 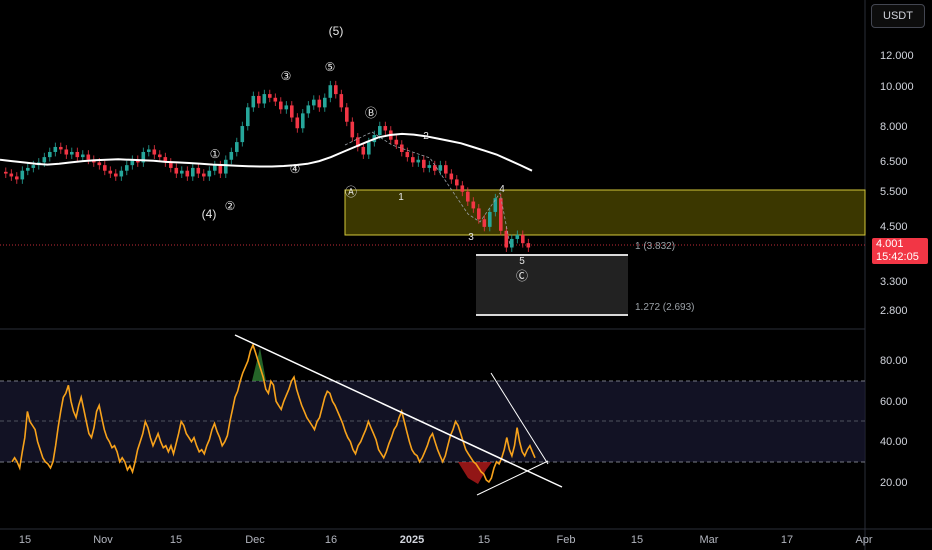 I want to click on rsi-line, so click(x=273, y=413).